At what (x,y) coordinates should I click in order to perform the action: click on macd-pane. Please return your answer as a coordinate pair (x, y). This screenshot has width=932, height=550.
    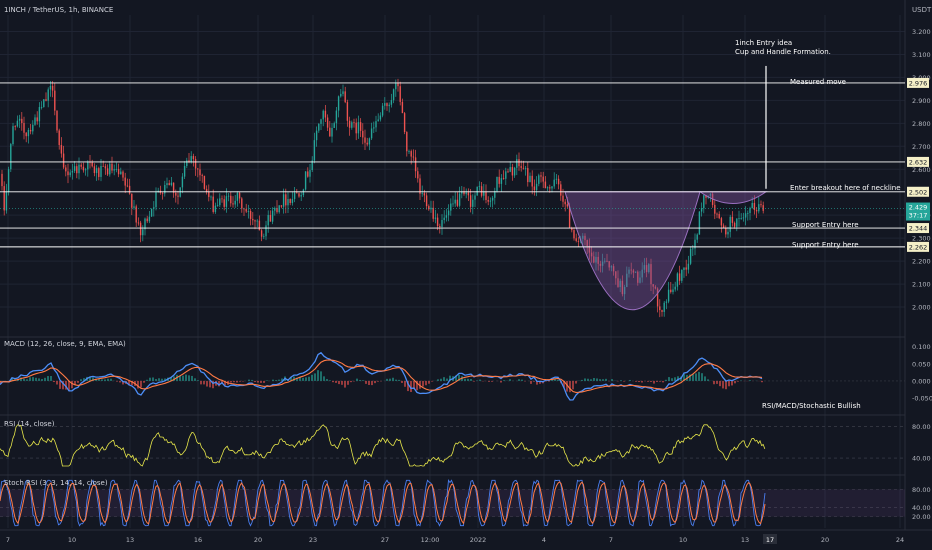
    Looking at the image, I should click on (452, 376).